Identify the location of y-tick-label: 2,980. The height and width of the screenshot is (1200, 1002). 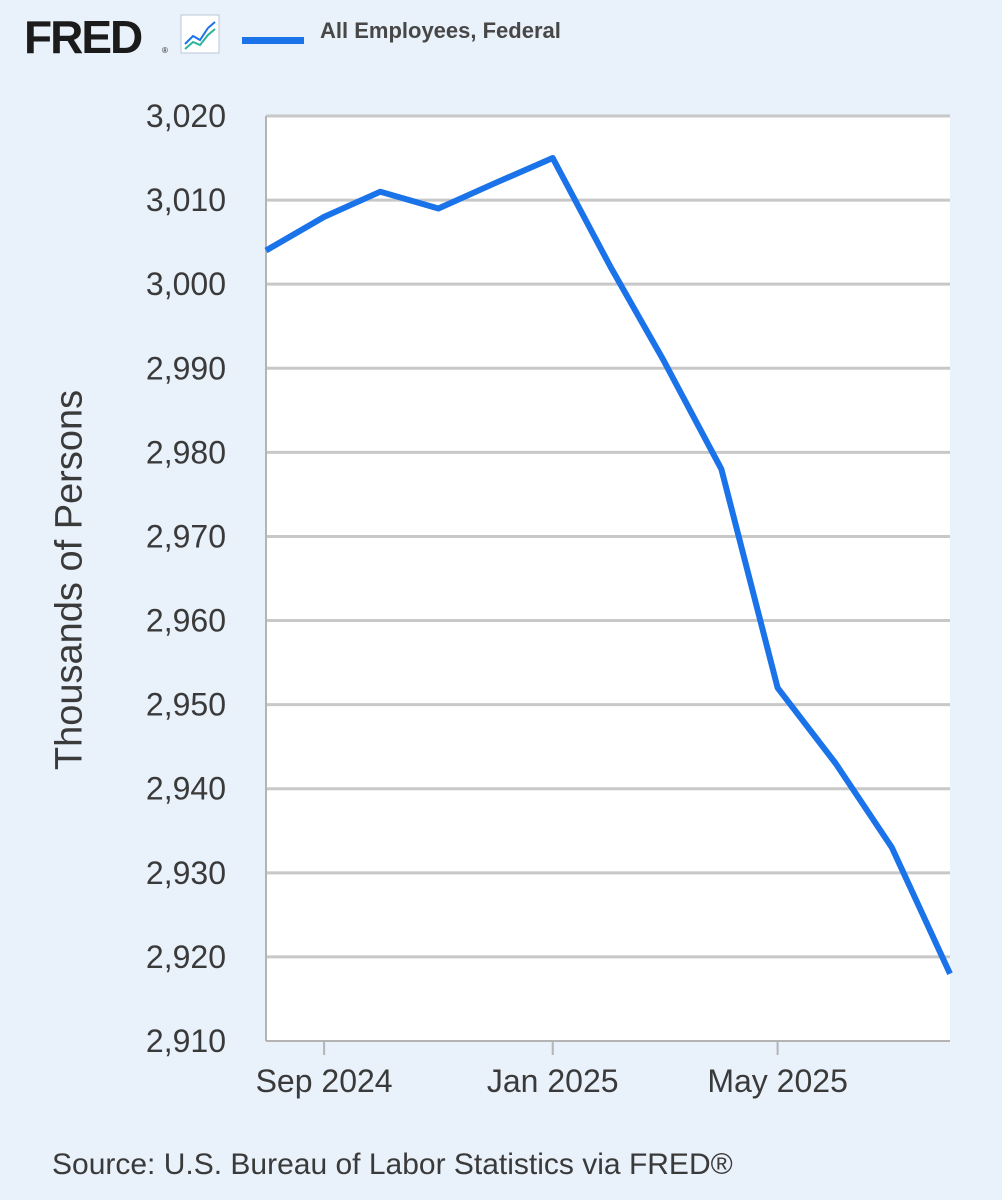
(186, 452).